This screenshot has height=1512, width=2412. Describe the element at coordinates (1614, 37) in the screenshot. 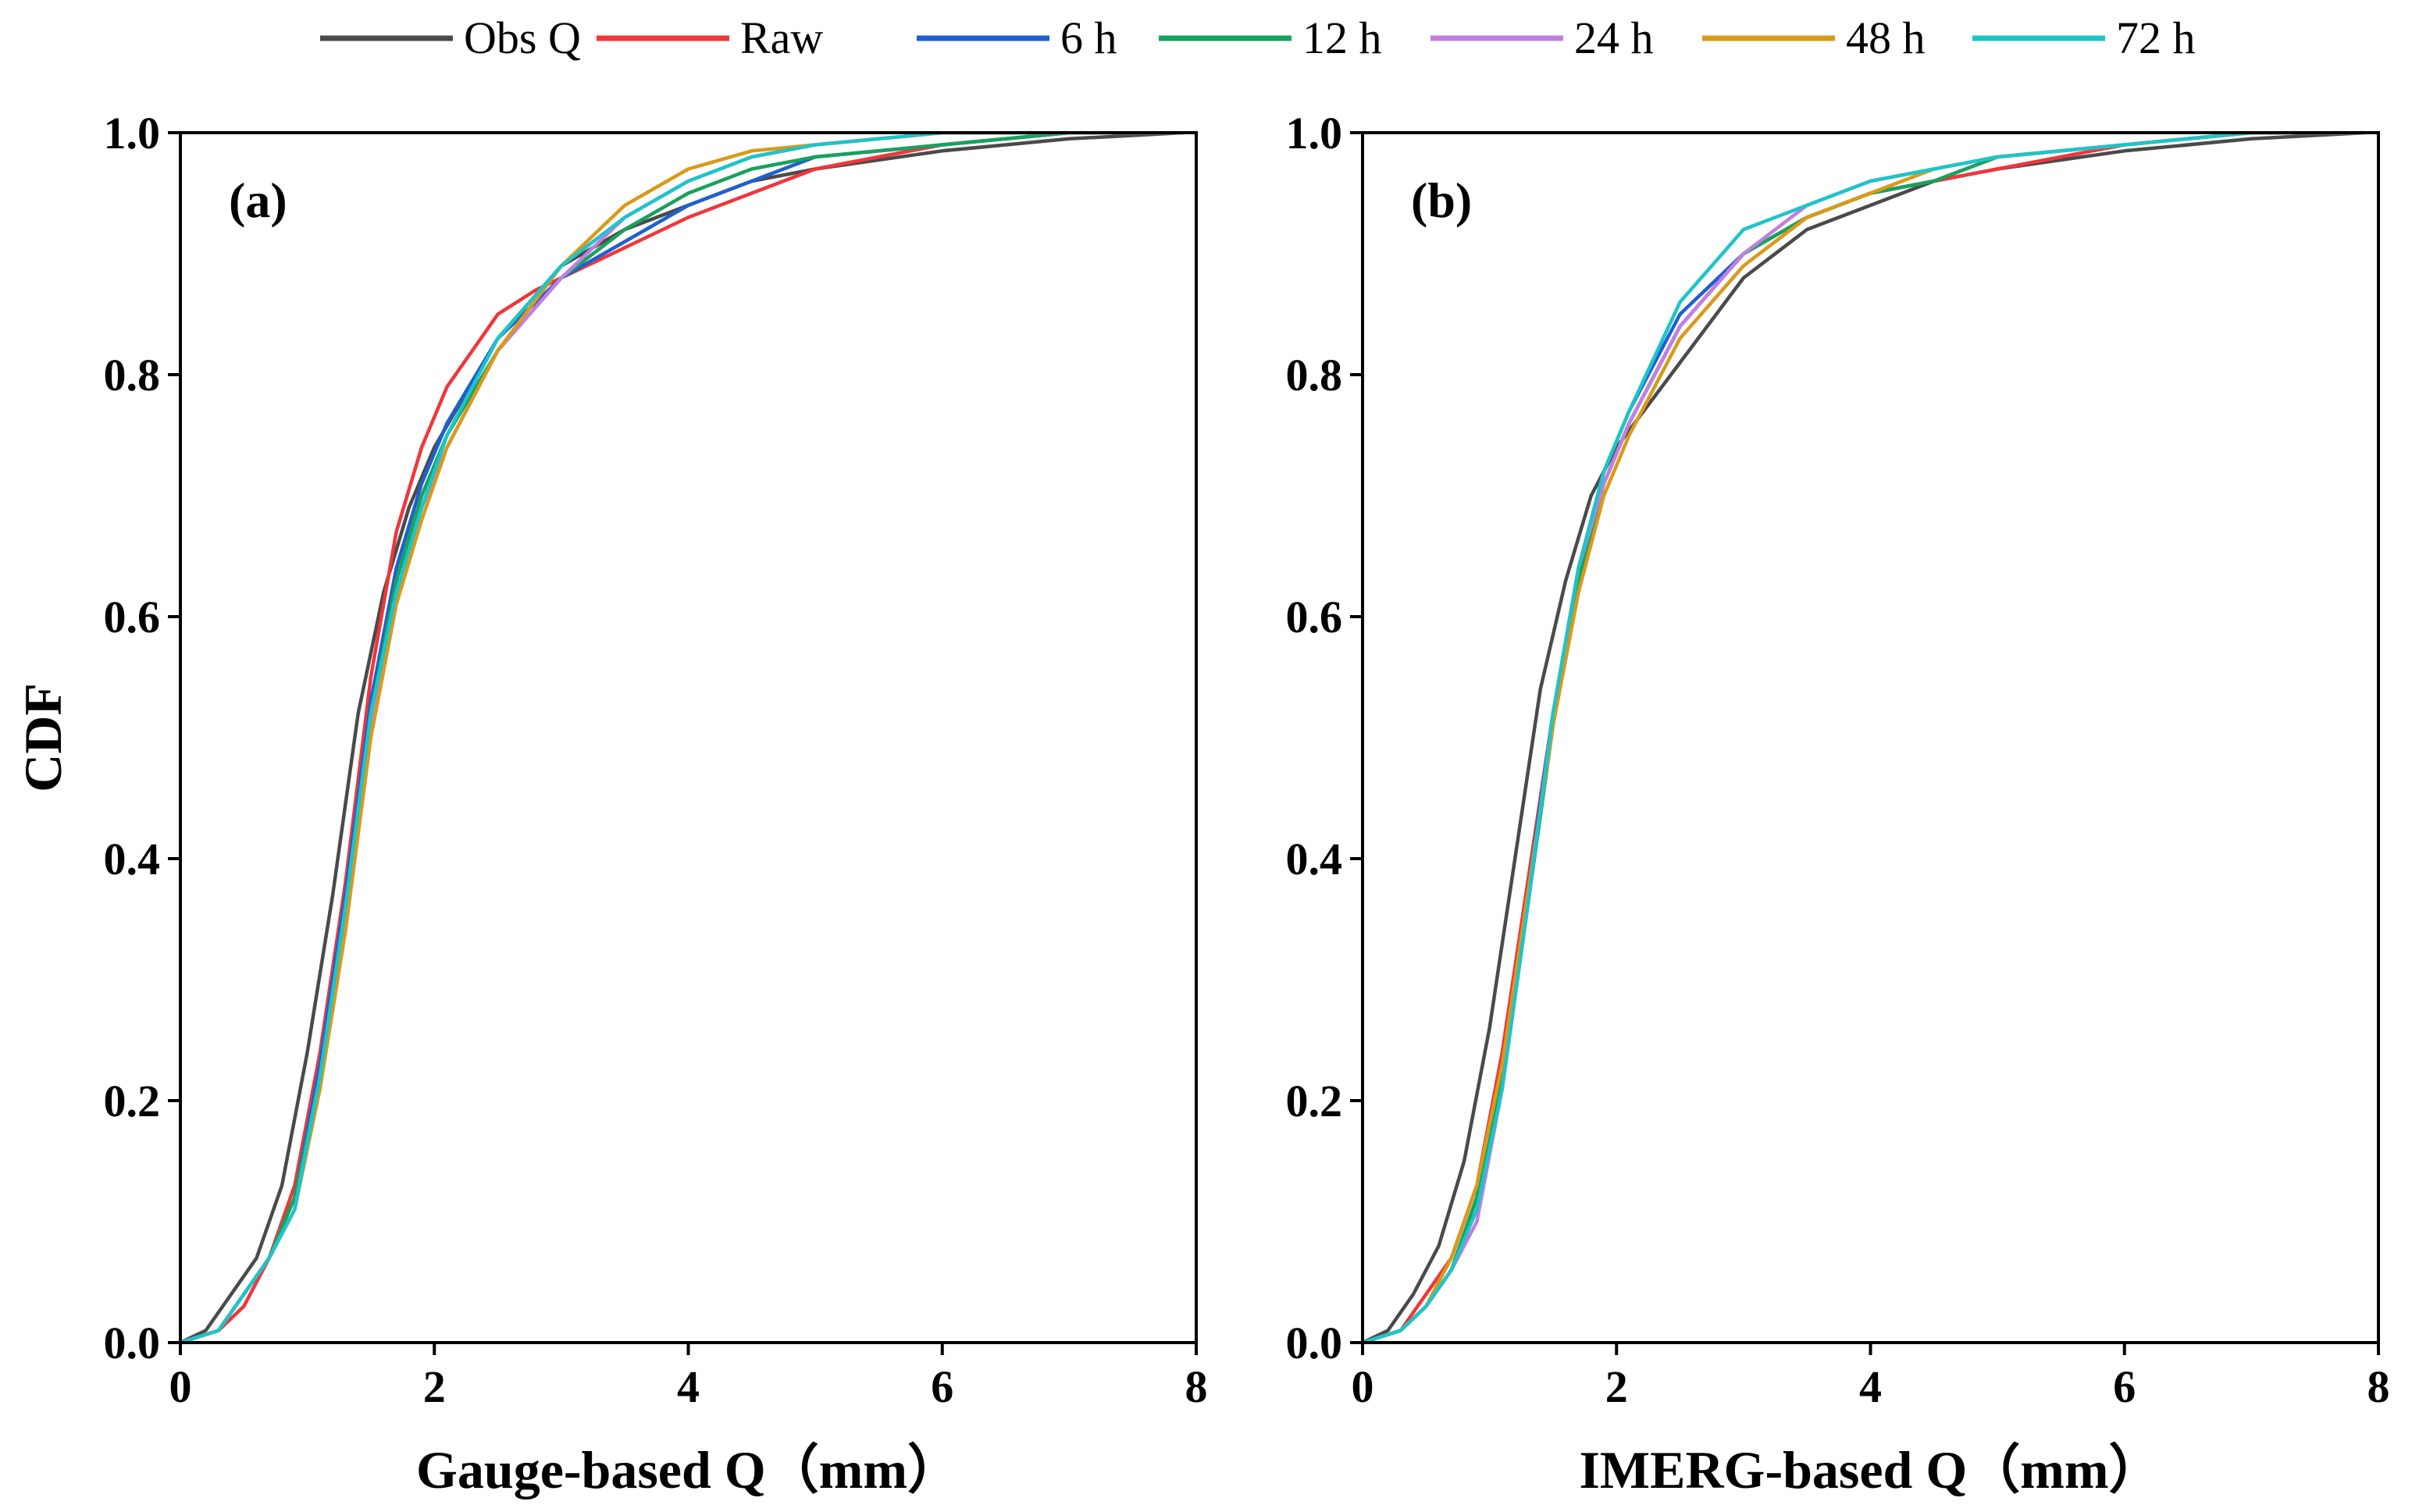

I see `legend-label: 24 h` at that location.